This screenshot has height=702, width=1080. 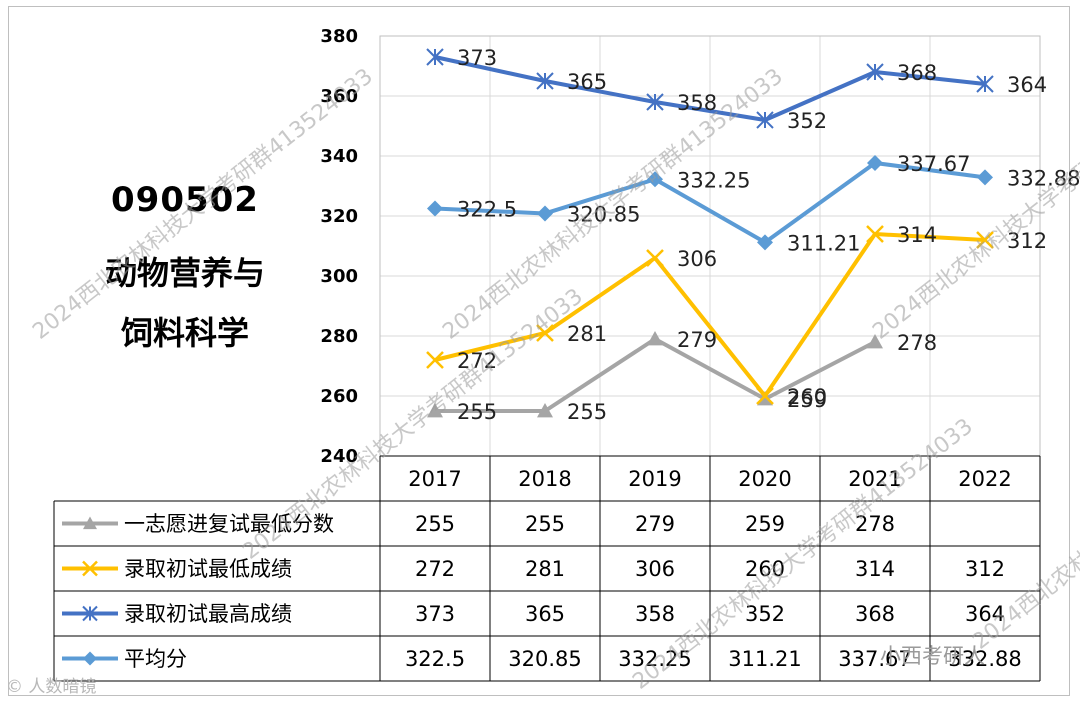 What do you see at coordinates (603, 214) in the screenshot?
I see `data-label: 320.85` at bounding box center [603, 214].